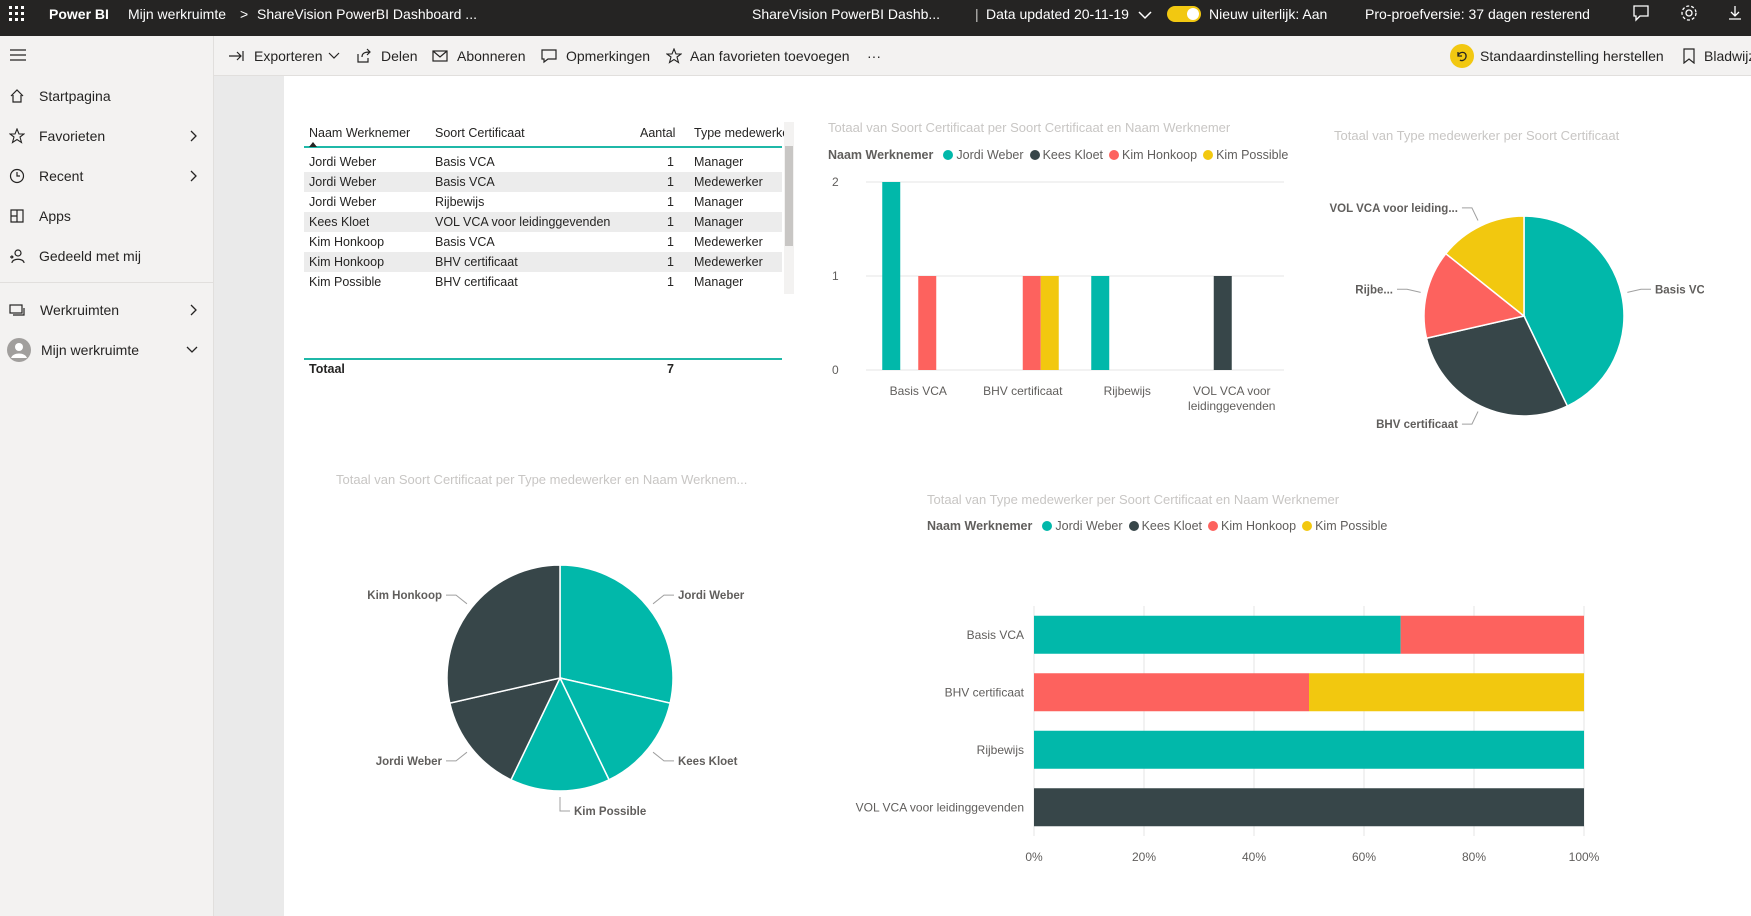  I want to click on table-cell: Medewerker, so click(728, 182).